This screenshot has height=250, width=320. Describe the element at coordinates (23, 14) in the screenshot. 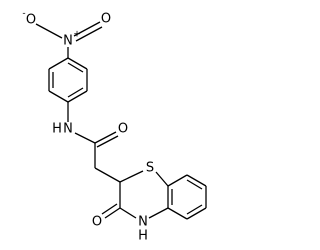

I see `charge-label: -` at that location.